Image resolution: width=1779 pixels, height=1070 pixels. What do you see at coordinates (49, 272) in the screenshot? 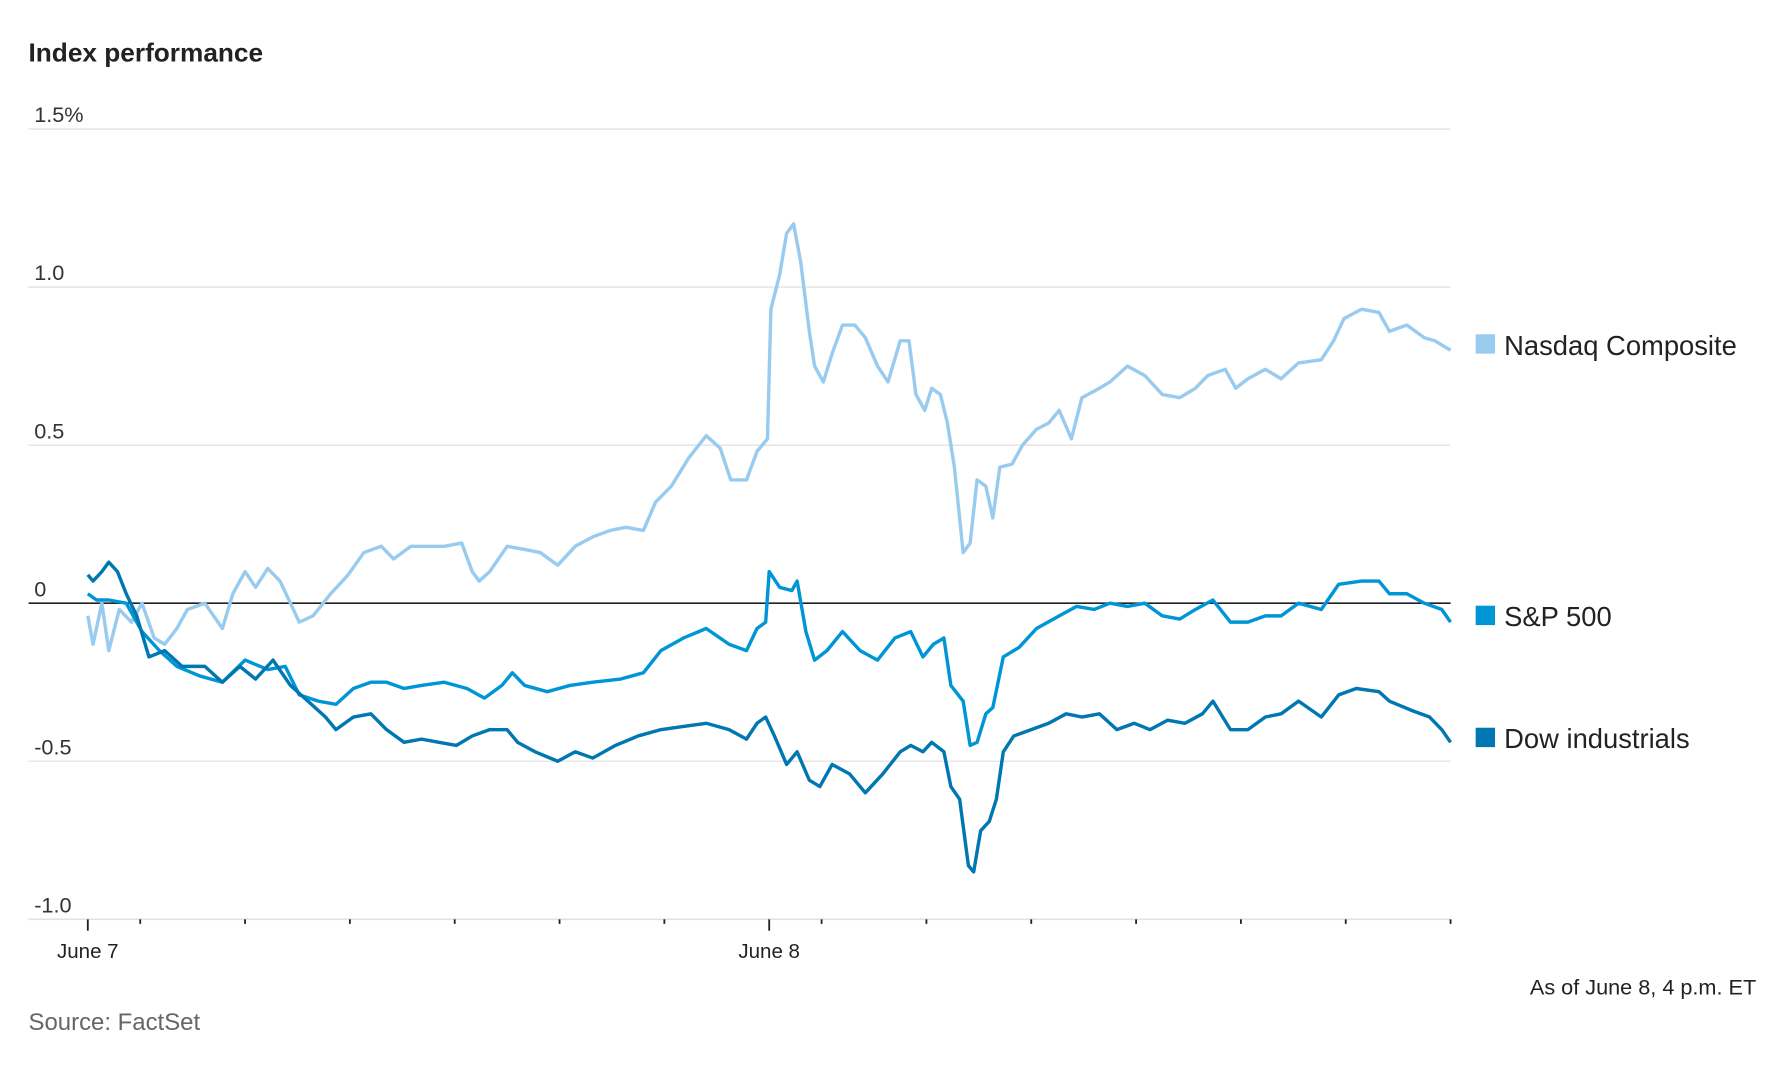
I see `y-tick-label: 1.0` at bounding box center [49, 272].